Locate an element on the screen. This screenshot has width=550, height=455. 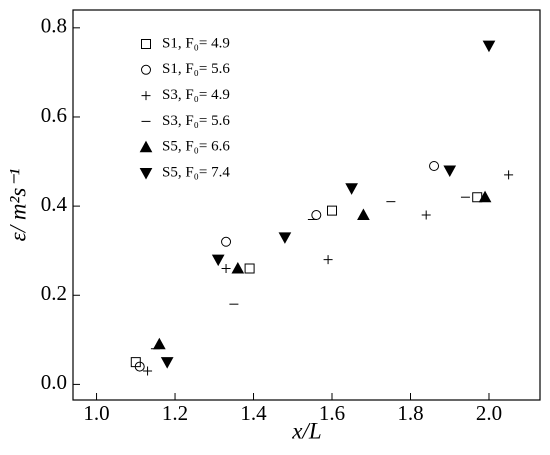
legend-label: S5, F₀= 6.6 is located at coordinates (196, 147).